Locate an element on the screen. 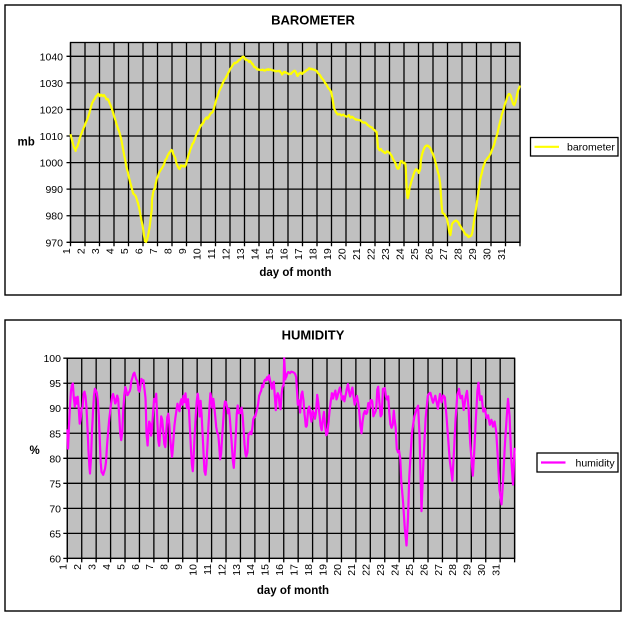 This screenshot has width=627, height=621. svg-text: barometer is located at coordinates (591, 148).